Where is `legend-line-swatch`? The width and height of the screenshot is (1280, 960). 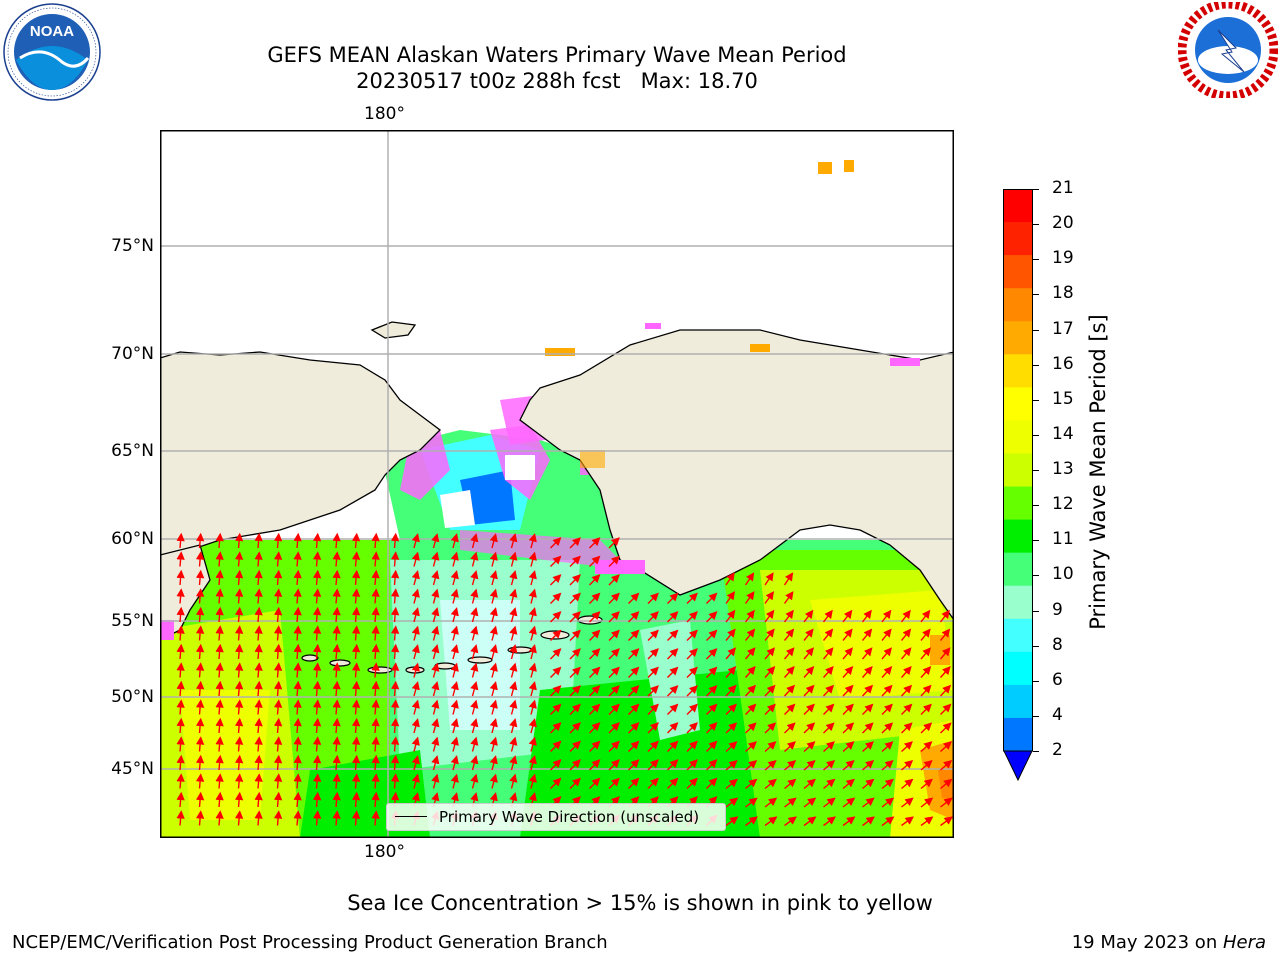
legend-line-swatch is located at coordinates (411, 816).